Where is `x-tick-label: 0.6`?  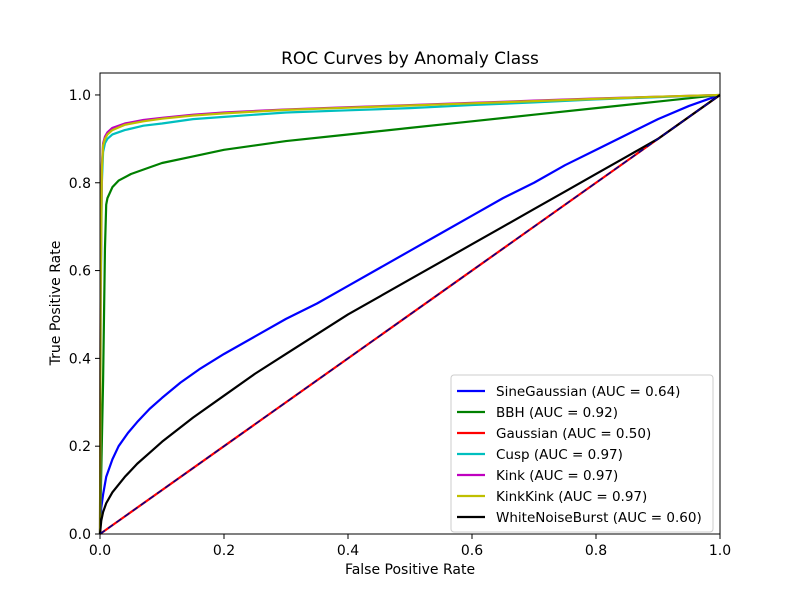 x-tick-label: 0.6 is located at coordinates (472, 551).